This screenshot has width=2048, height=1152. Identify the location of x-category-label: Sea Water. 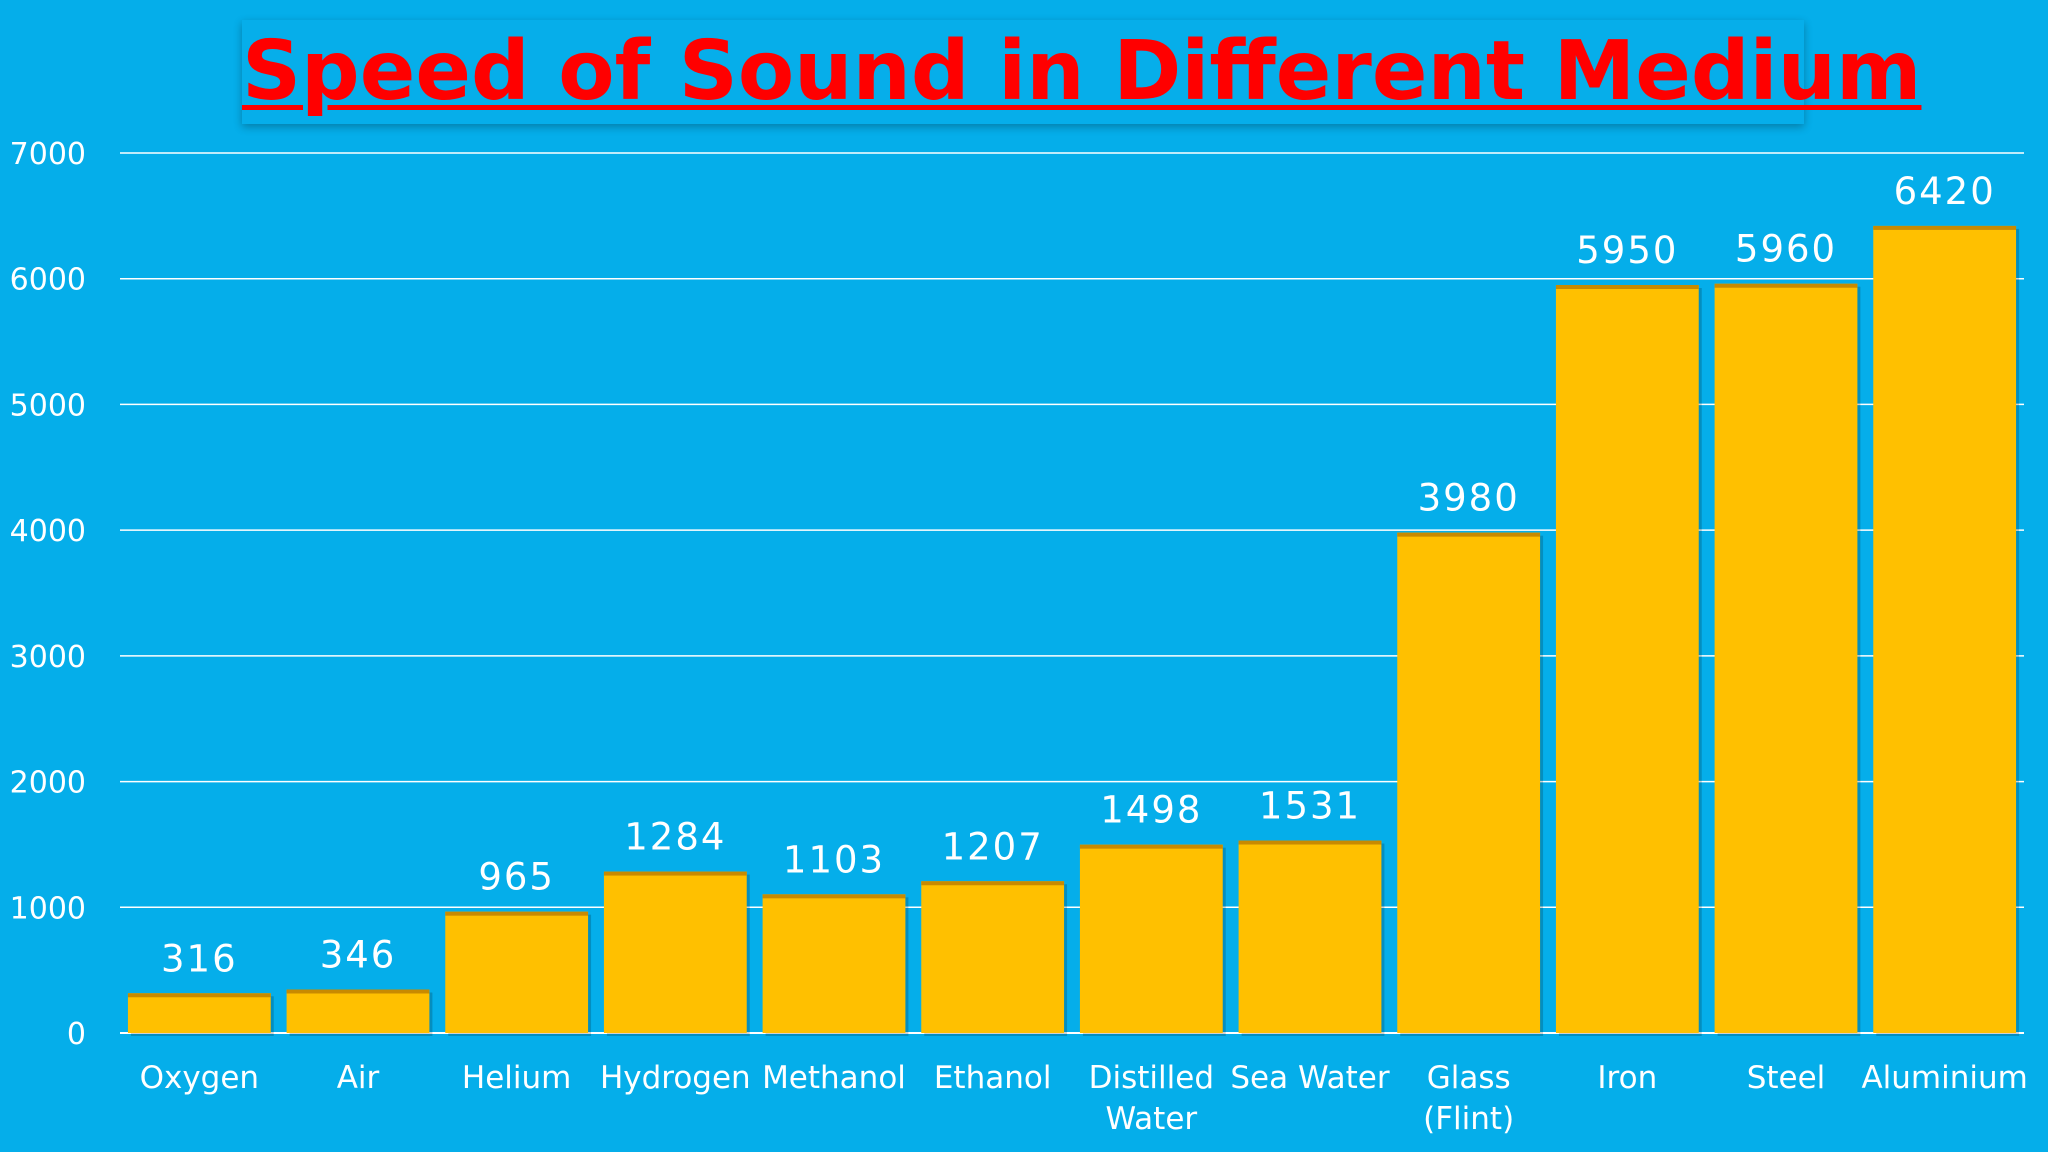
(1309, 1078).